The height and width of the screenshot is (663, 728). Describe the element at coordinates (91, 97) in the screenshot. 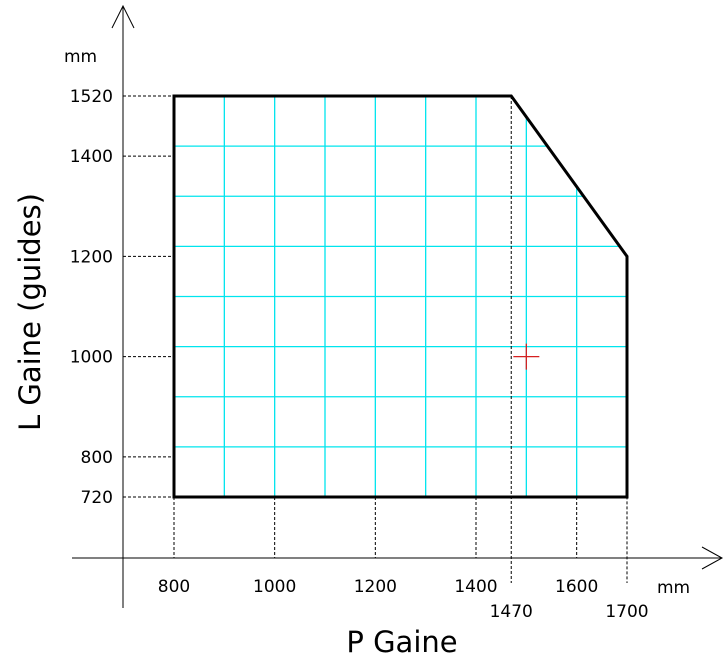

I see `y-tick-label: 1520` at that location.